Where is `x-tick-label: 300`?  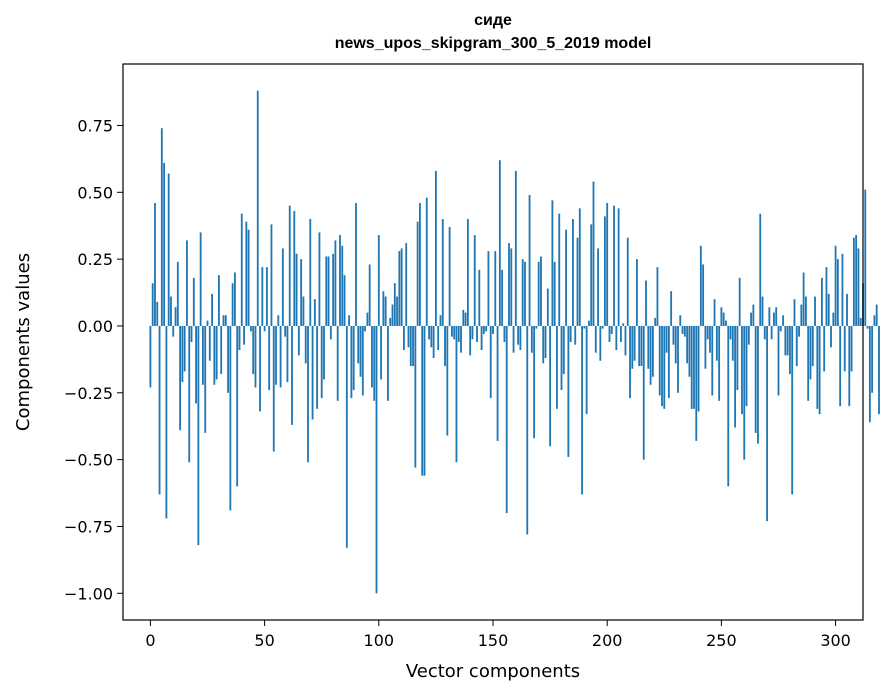
x-tick-label: 300 is located at coordinates (835, 640).